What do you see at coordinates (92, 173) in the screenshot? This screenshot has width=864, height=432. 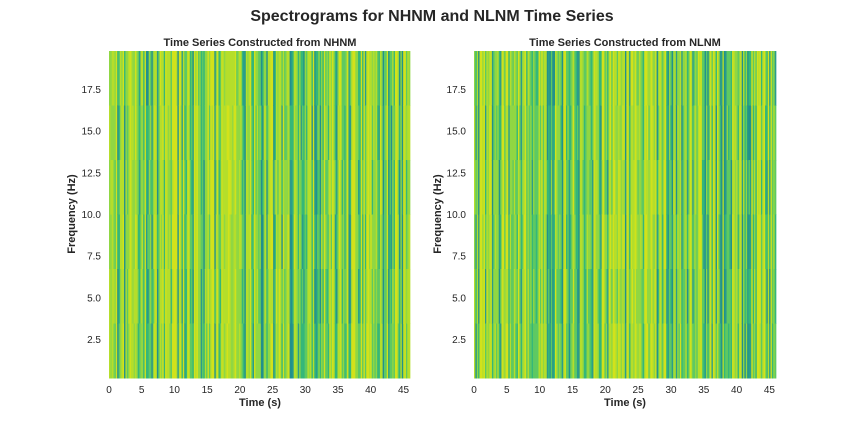 I see `y-tick-label: 12.5` at bounding box center [92, 173].